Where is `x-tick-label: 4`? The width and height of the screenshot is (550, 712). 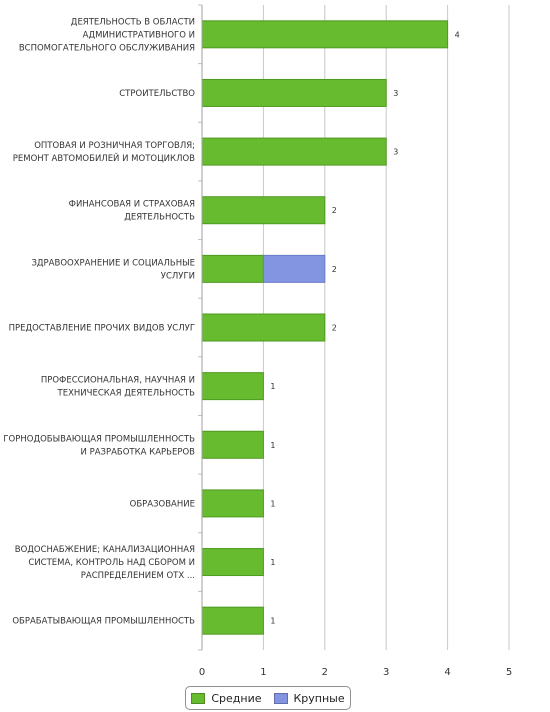
x-tick-label: 4 is located at coordinates (447, 672).